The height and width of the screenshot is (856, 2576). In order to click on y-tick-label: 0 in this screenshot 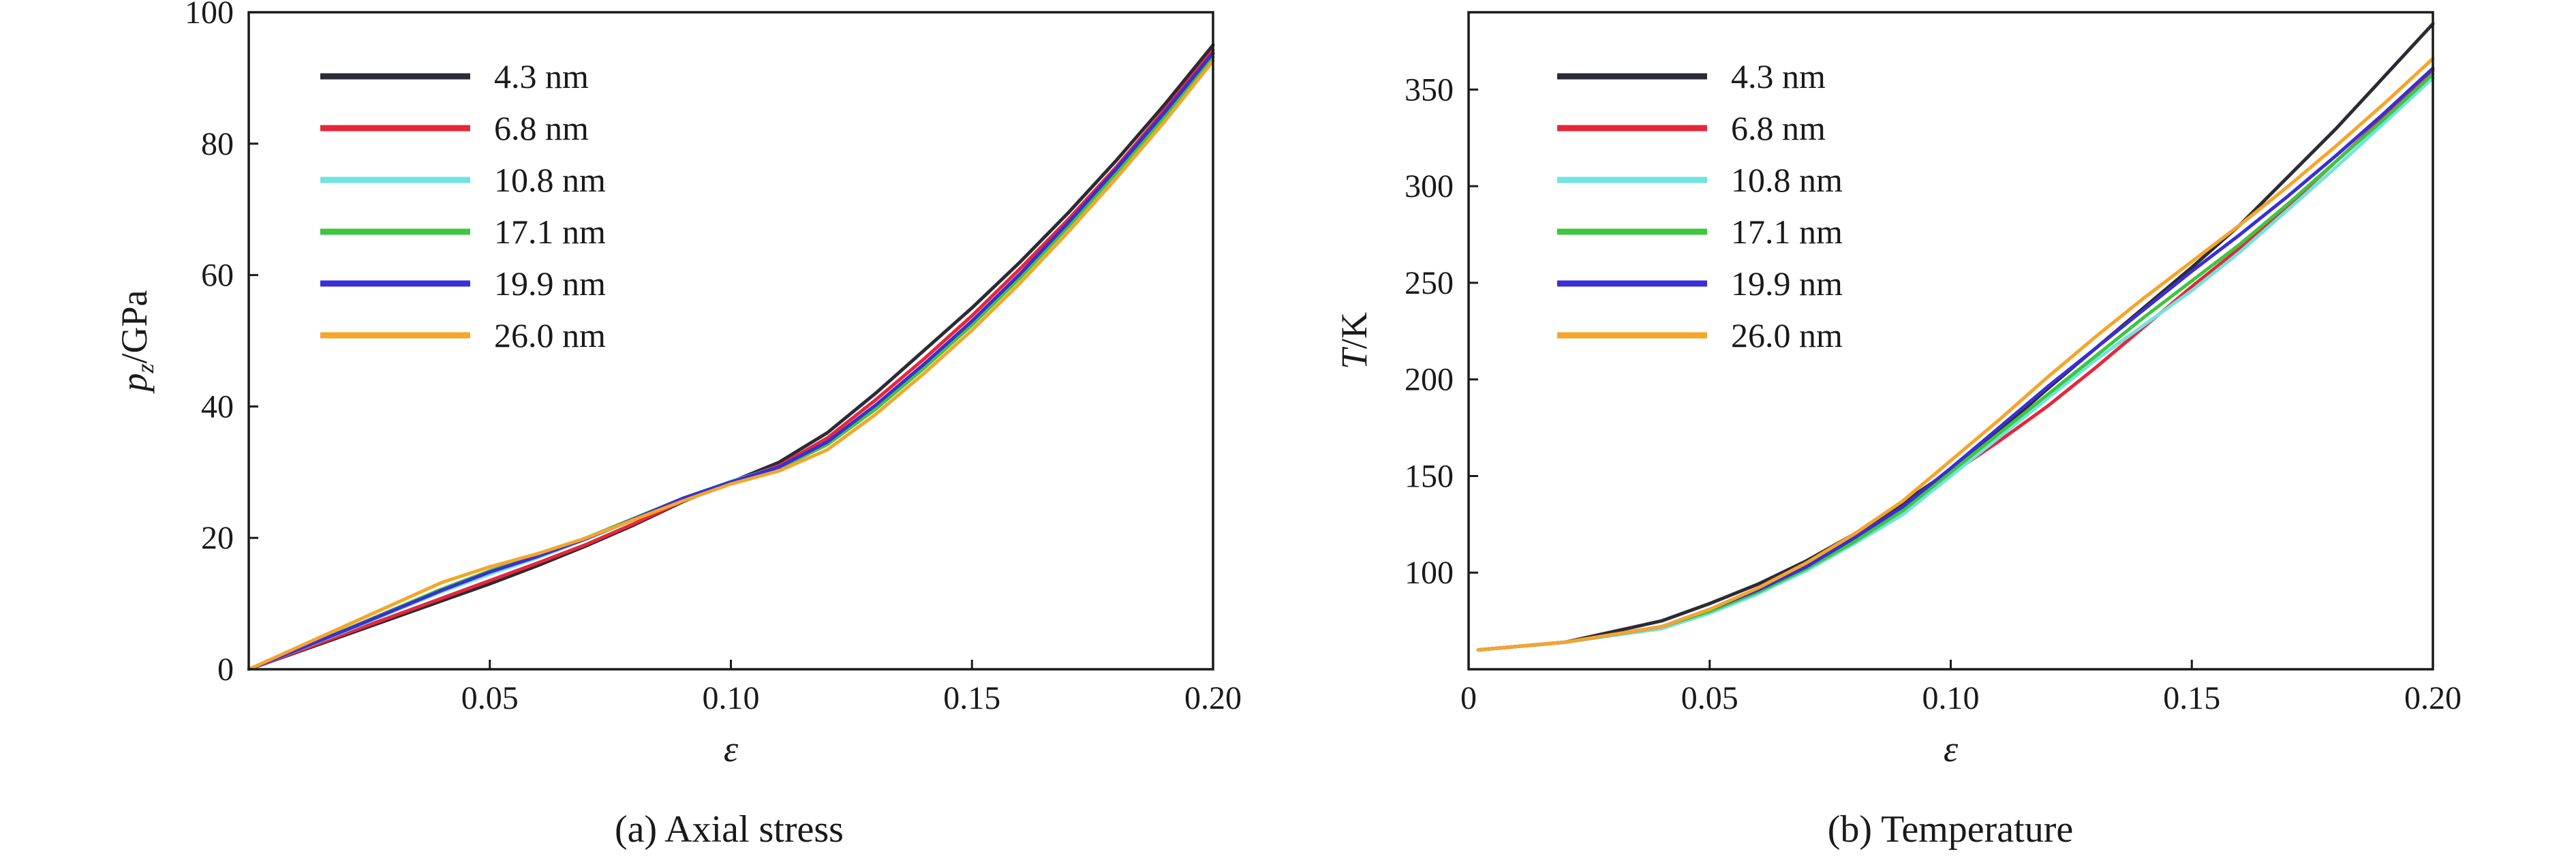, I will do `click(225, 670)`.